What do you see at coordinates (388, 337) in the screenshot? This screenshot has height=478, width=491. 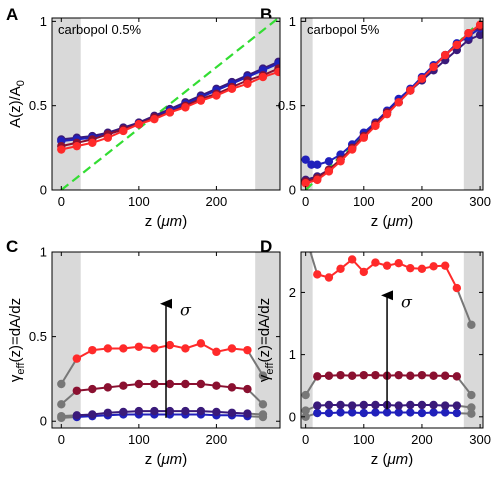 I see `plot-area-d` at bounding box center [388, 337].